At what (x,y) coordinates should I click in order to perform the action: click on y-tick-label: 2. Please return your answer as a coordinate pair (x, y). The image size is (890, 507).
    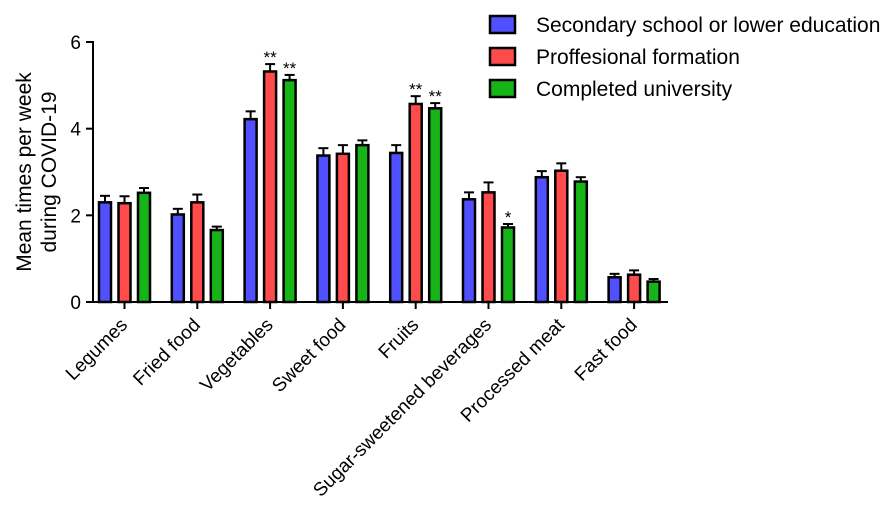
    Looking at the image, I should click on (75, 216).